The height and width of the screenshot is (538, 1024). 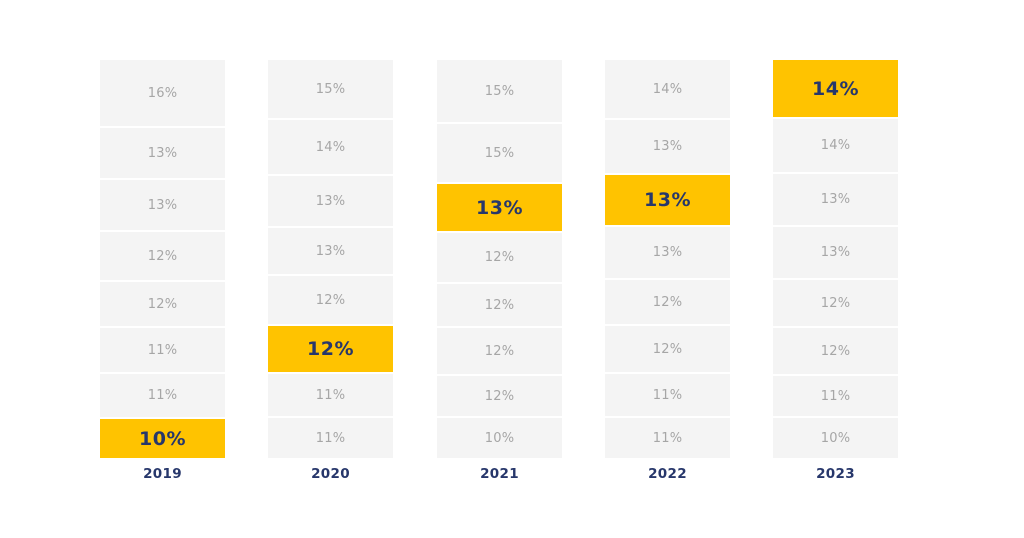 I want to click on year-column-2021: 15% 15% 13% 12% 12% 12% 12% 10%, so click(x=499, y=259).